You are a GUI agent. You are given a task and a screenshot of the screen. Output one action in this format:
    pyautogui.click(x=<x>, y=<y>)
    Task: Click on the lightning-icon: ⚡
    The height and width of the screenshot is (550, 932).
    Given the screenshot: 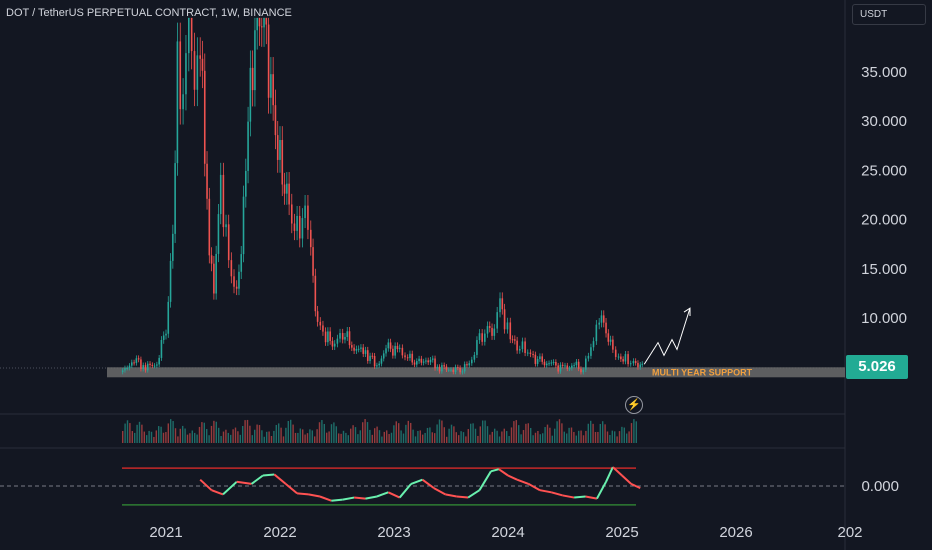 What is the action you would take?
    pyautogui.click(x=634, y=405)
    